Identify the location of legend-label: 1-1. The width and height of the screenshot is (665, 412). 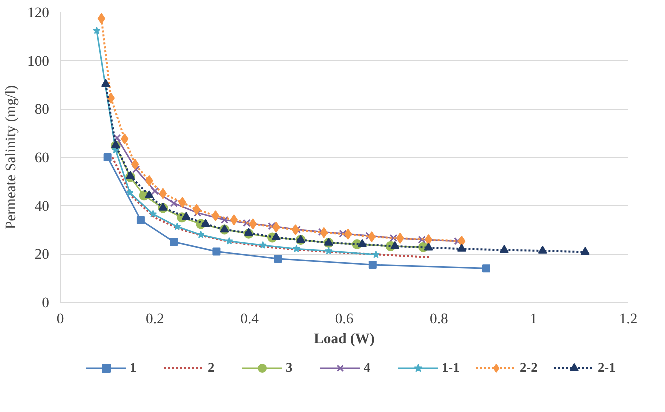
(451, 368).